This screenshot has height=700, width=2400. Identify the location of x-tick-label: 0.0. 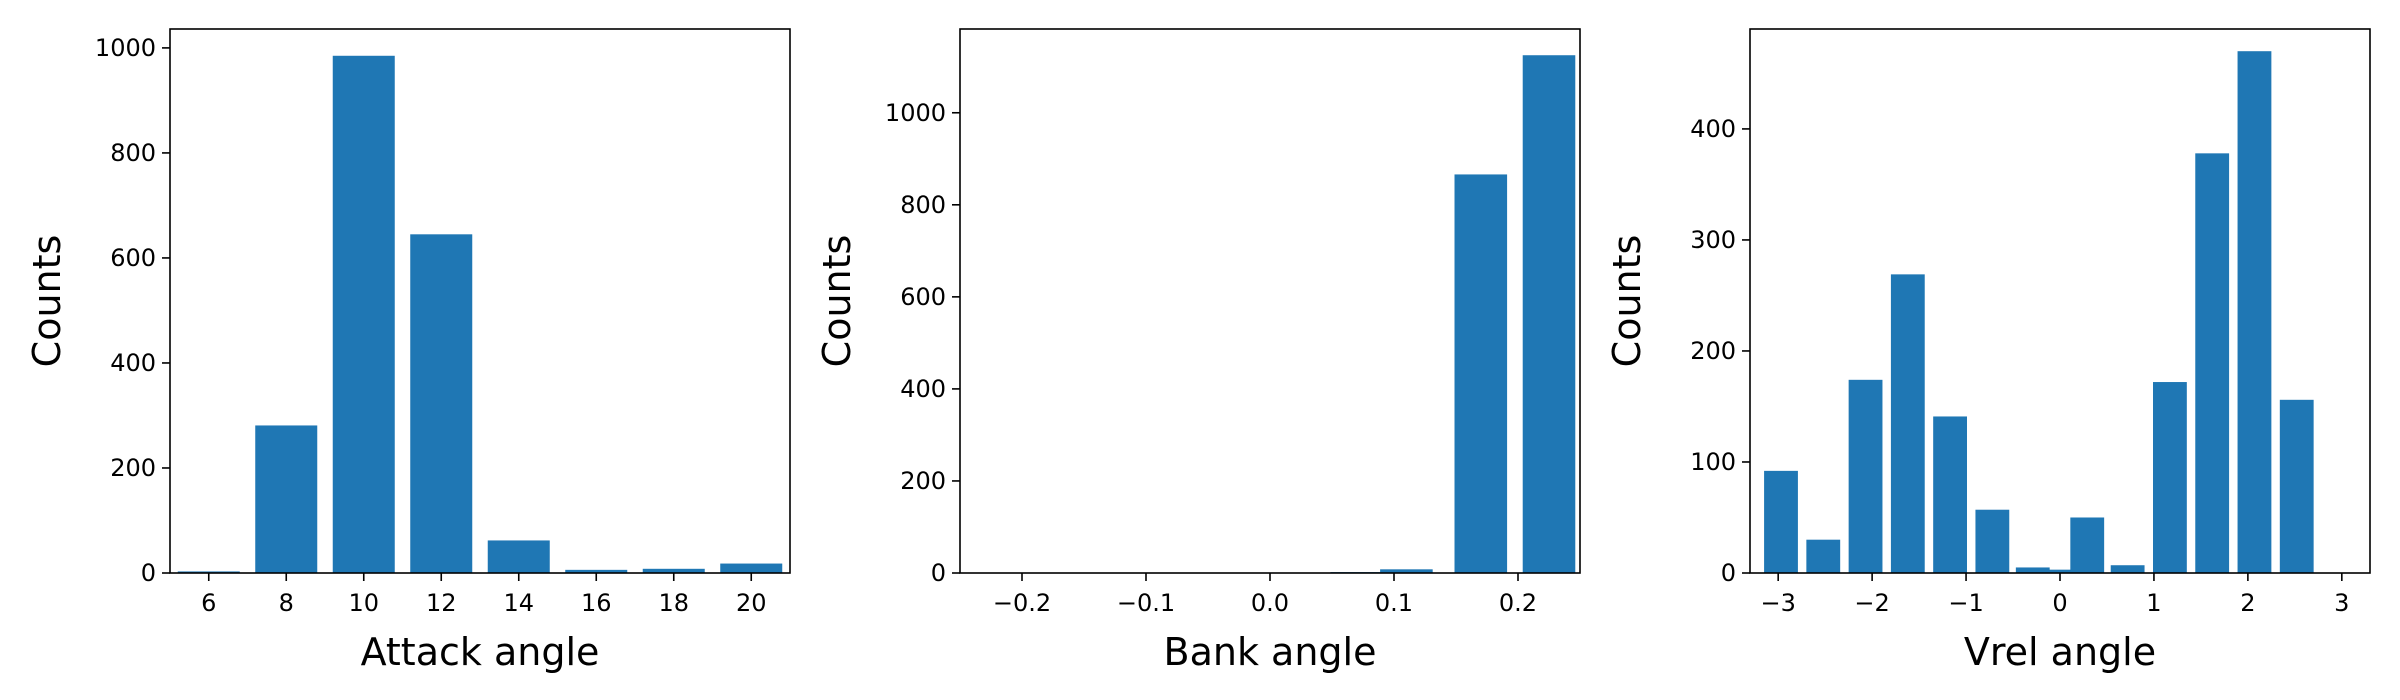
(1270, 603).